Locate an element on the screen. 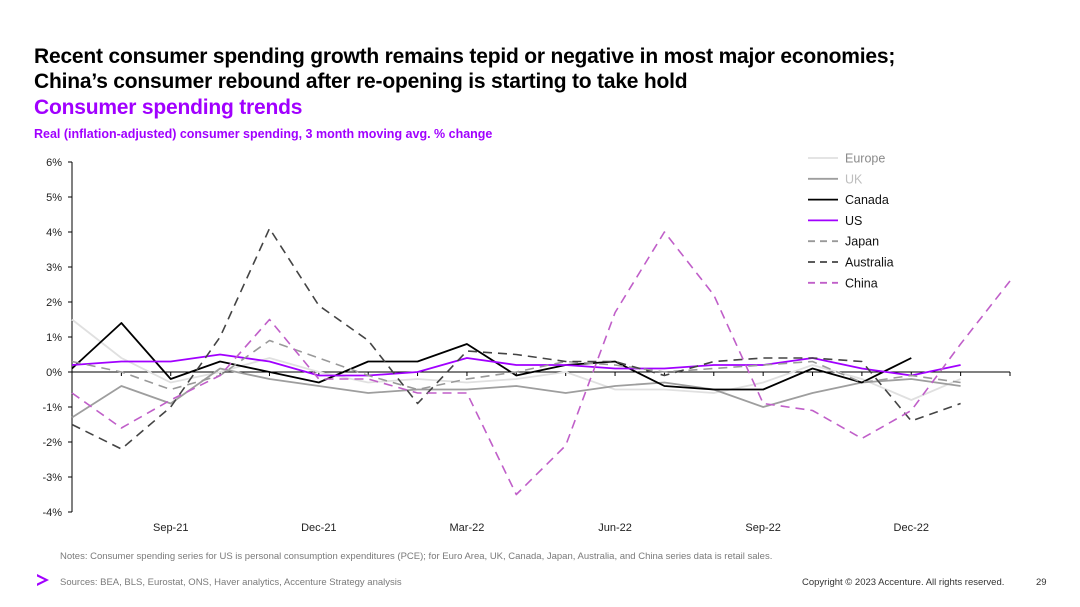 The height and width of the screenshot is (607, 1080). x-tick-label: Sep-21 is located at coordinates (170, 528).